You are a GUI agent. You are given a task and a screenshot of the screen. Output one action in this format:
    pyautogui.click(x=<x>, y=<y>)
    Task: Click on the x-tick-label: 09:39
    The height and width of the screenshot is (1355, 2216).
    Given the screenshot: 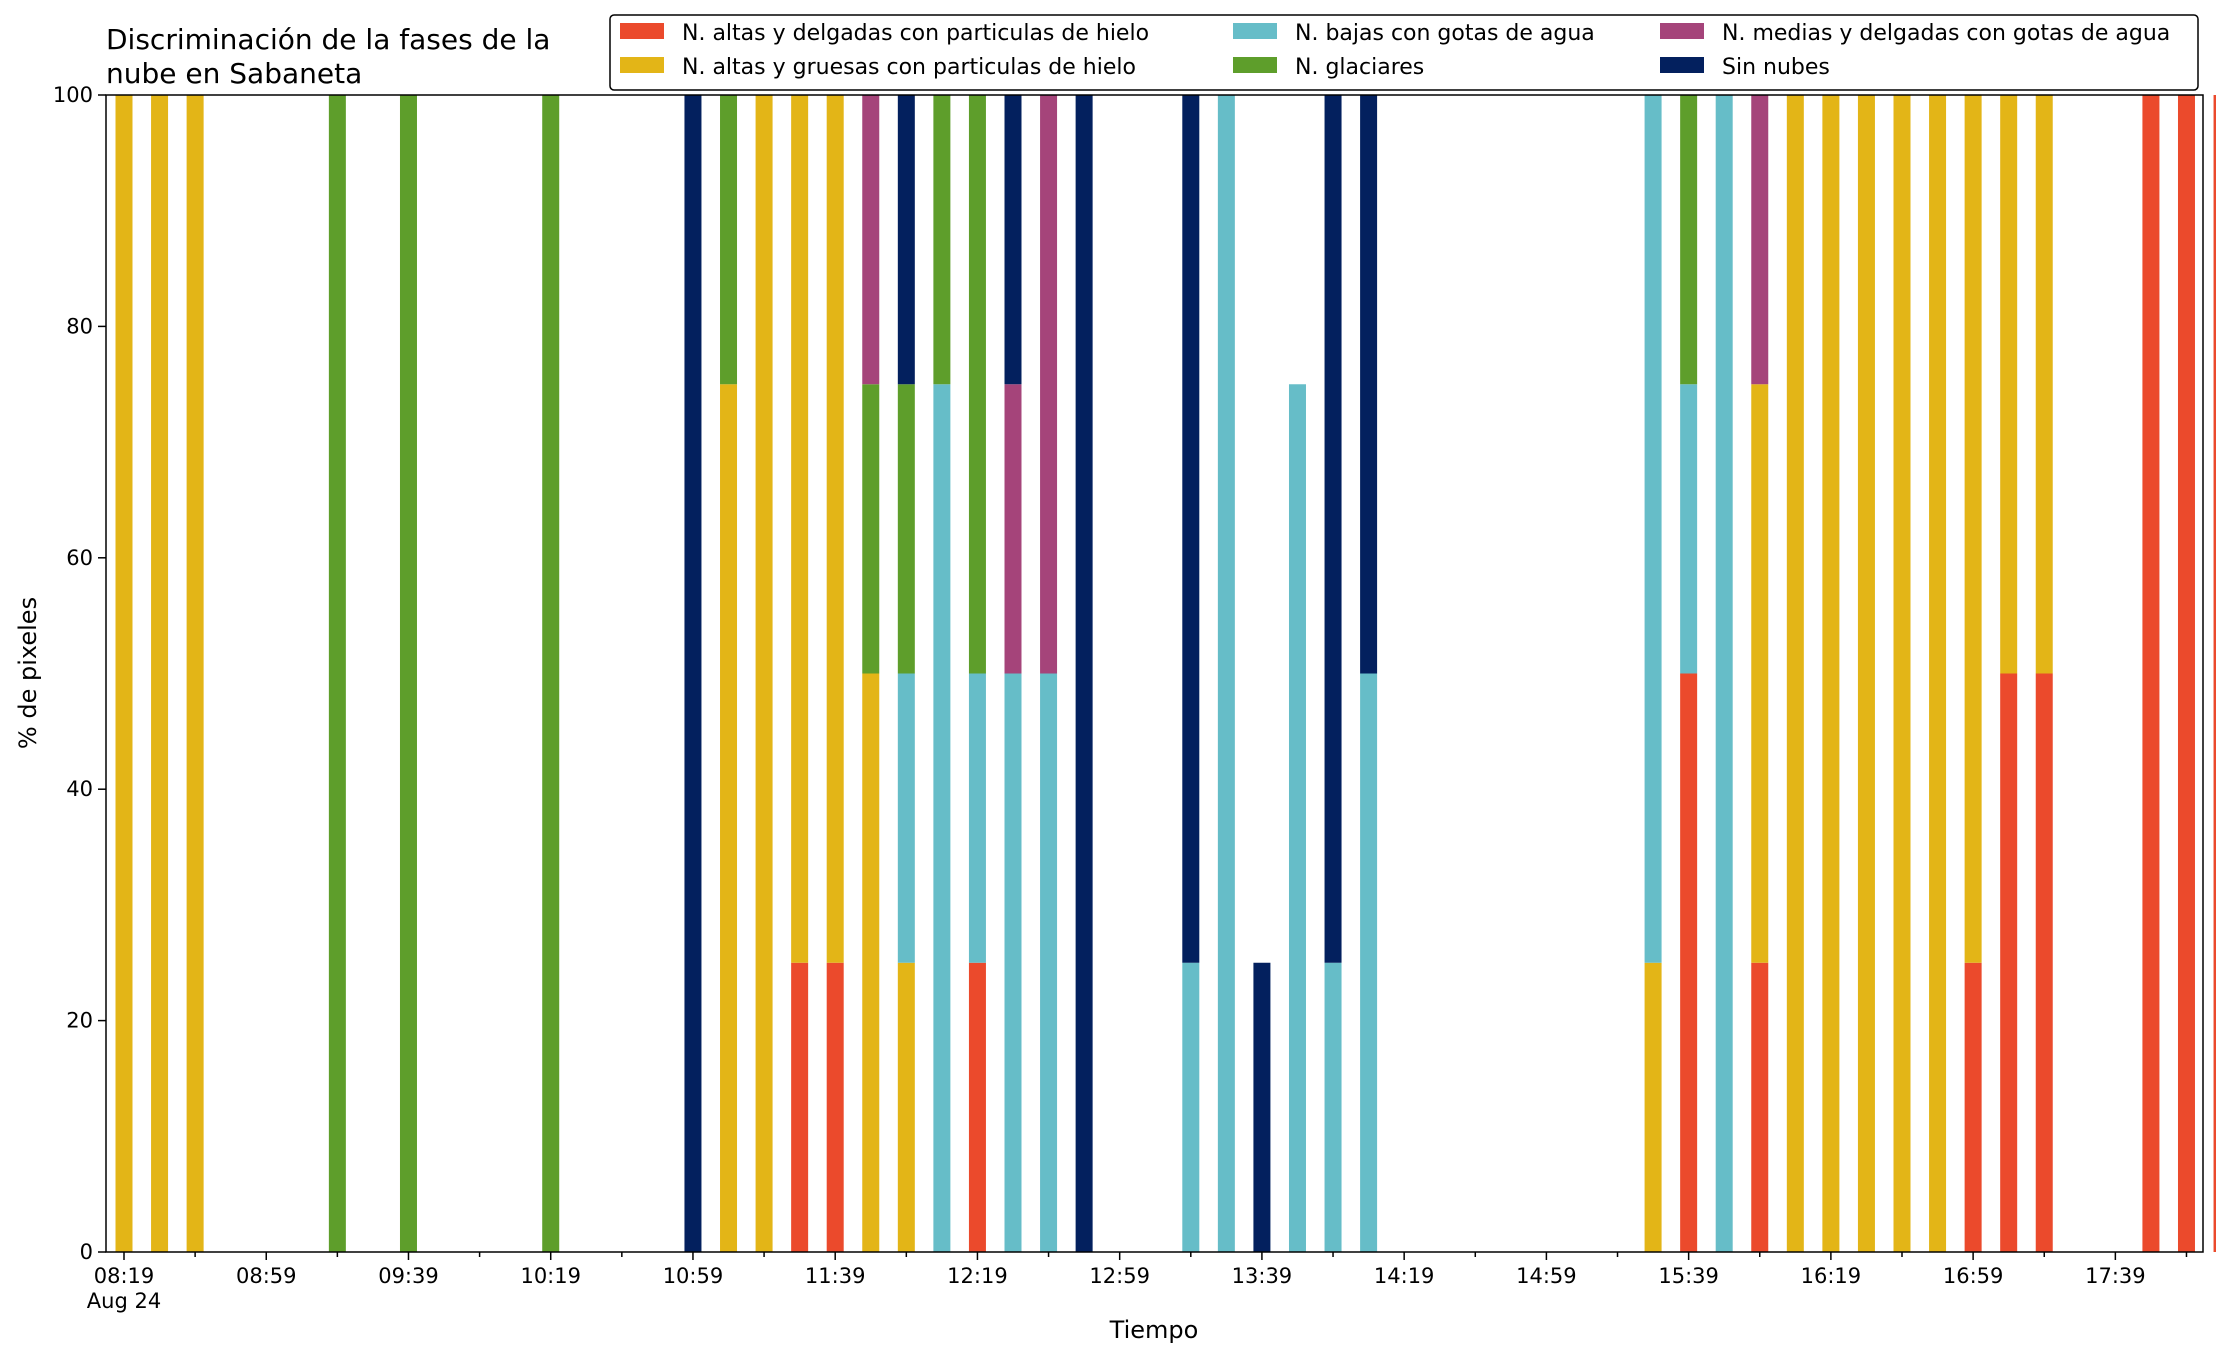 What is the action you would take?
    pyautogui.click(x=408, y=1276)
    